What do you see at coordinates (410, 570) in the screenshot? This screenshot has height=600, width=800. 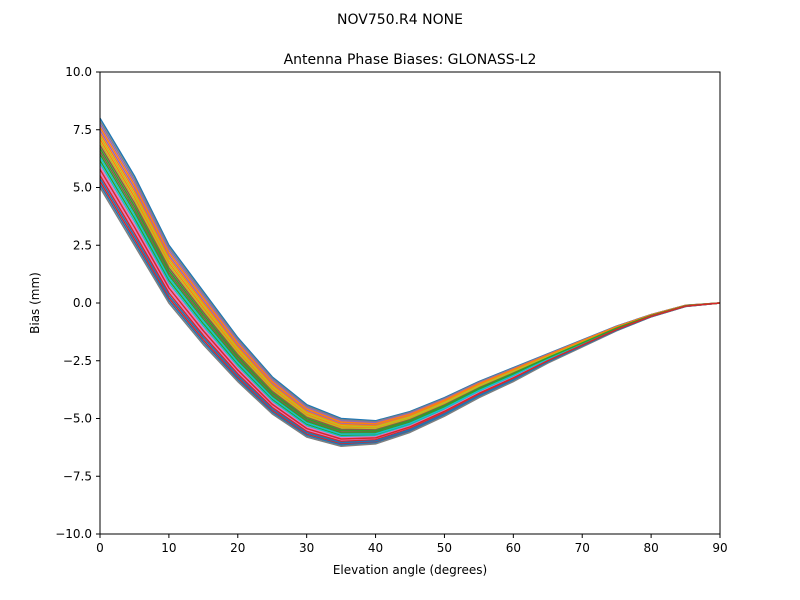 I see `x-axis-label: Elevation angle (degrees)` at bounding box center [410, 570].